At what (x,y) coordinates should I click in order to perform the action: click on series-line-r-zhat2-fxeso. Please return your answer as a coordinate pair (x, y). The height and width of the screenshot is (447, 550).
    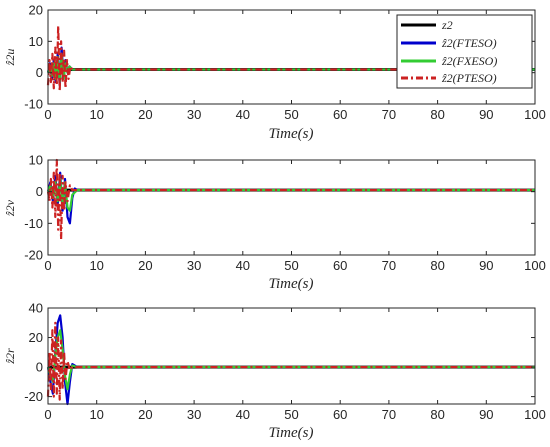
    Looking at the image, I should click on (290, 360).